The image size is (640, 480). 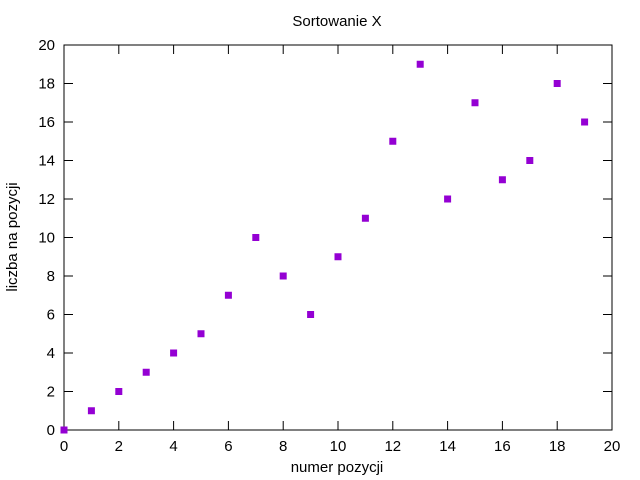 What do you see at coordinates (283, 446) in the screenshot?
I see `x-tick-label: 8` at bounding box center [283, 446].